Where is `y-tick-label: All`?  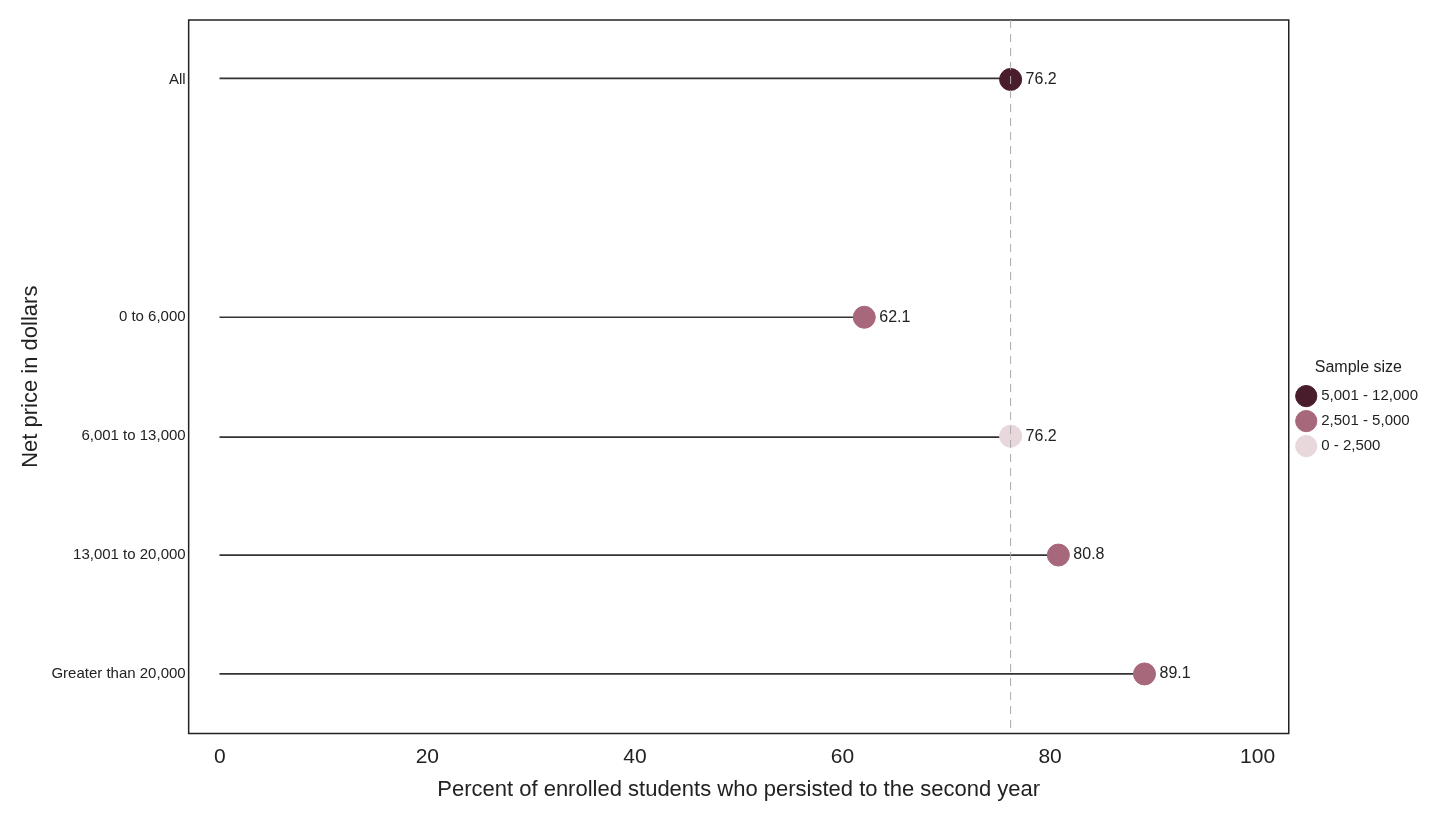
y-tick-label: All is located at coordinates (177, 78).